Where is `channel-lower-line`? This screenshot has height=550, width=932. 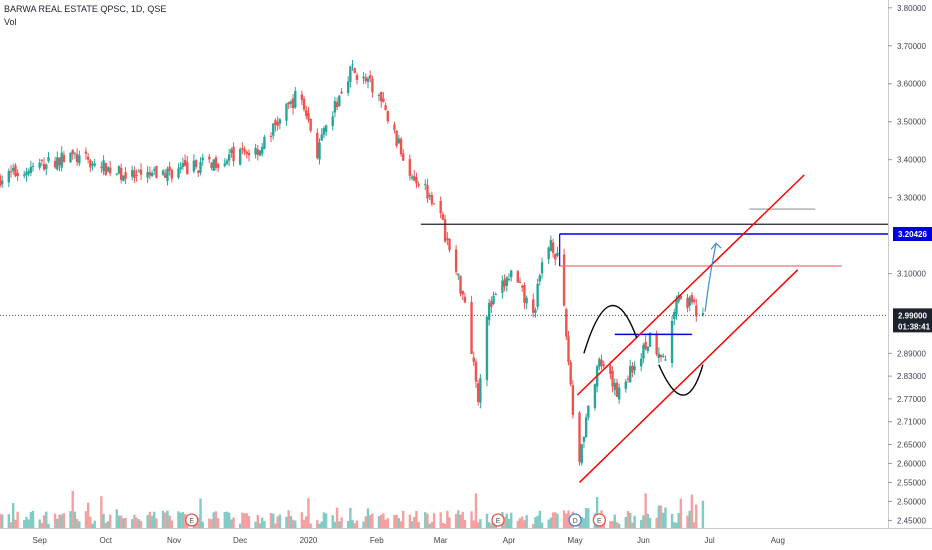
channel-lower-line is located at coordinates (688, 376).